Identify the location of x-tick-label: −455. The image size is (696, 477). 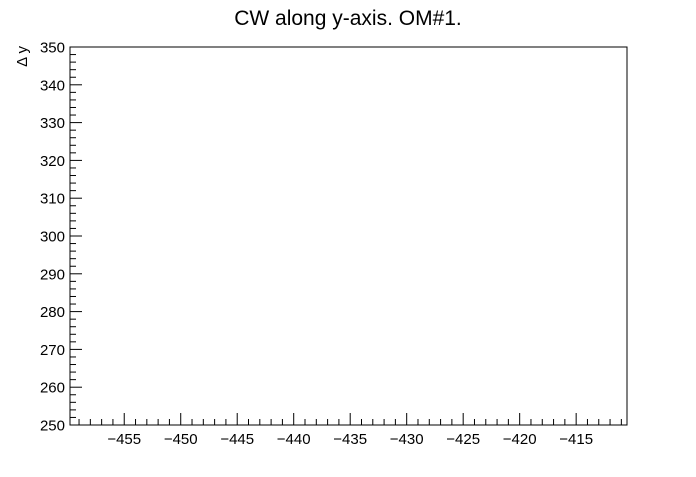
(124, 439).